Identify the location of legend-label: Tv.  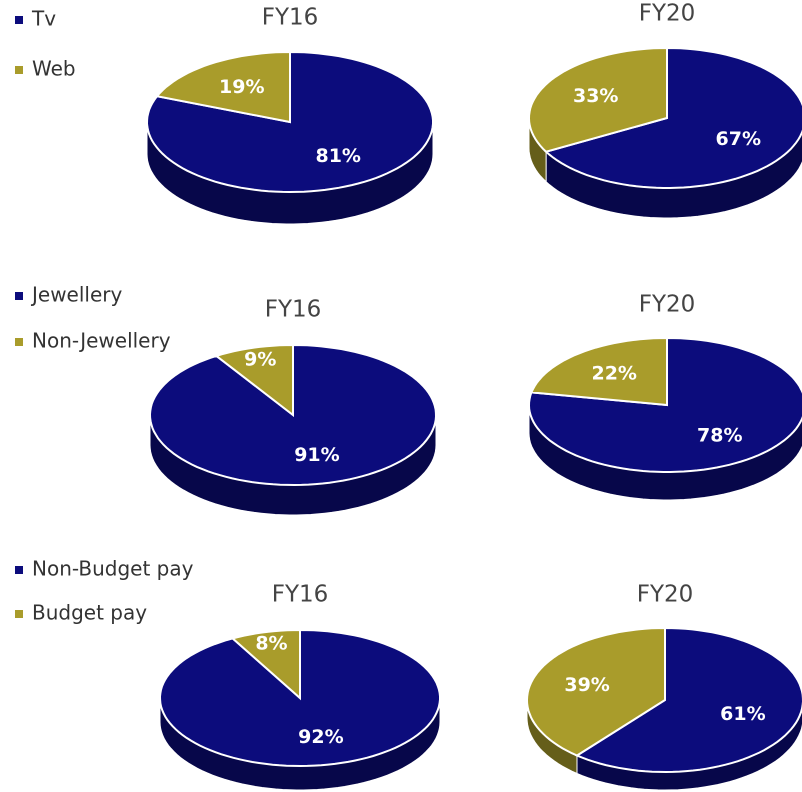
(43, 19).